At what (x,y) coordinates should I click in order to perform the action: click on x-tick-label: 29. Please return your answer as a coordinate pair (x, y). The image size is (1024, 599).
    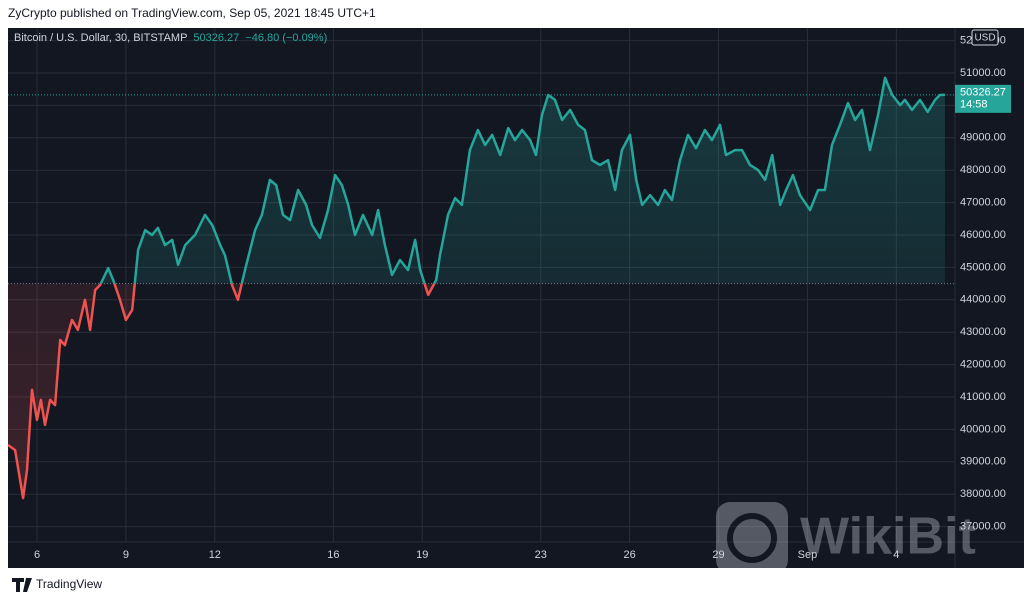
    Looking at the image, I should click on (718, 555).